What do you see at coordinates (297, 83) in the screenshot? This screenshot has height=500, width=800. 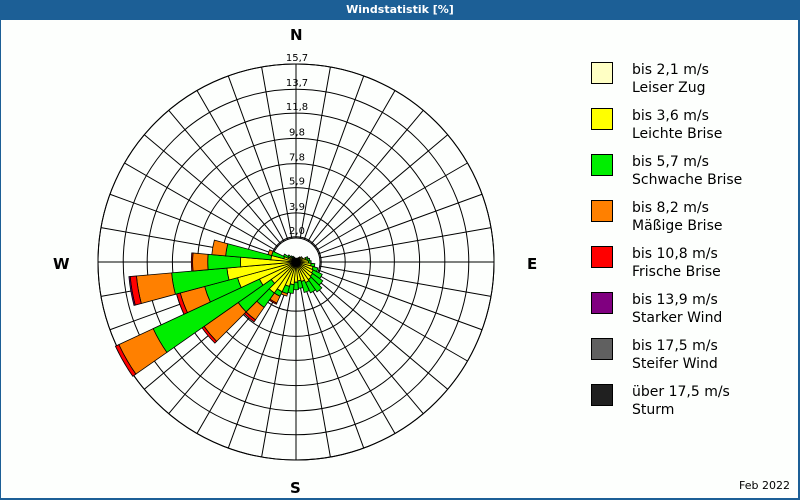 I see `svg-text: 13,7` at bounding box center [297, 83].